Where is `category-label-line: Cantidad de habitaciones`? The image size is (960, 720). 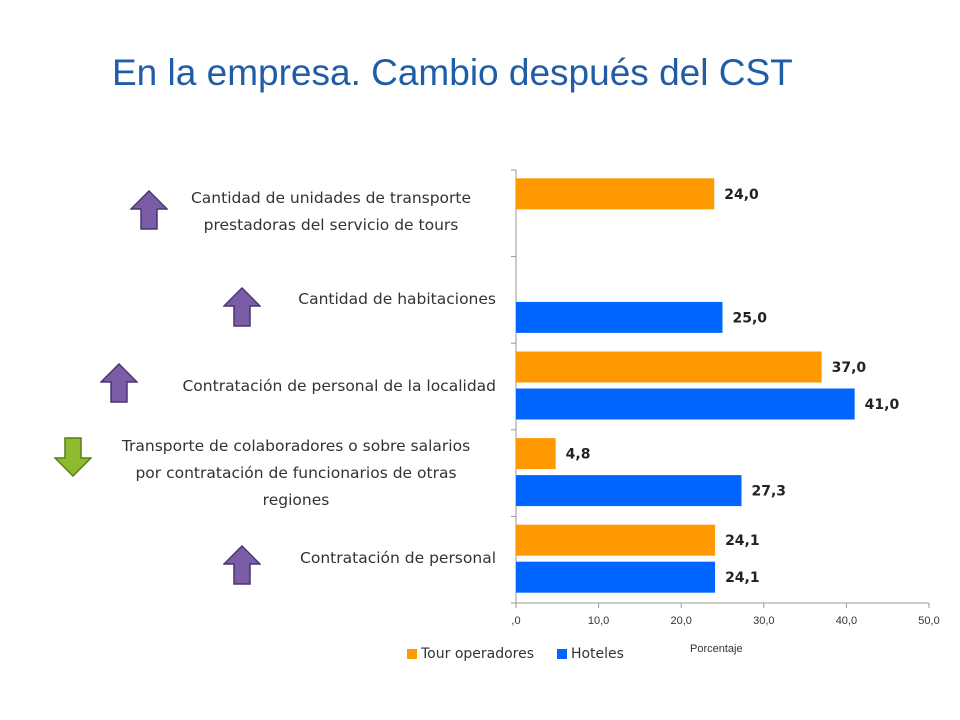 category-label-line: Cantidad de habitaciones is located at coordinates (397, 299).